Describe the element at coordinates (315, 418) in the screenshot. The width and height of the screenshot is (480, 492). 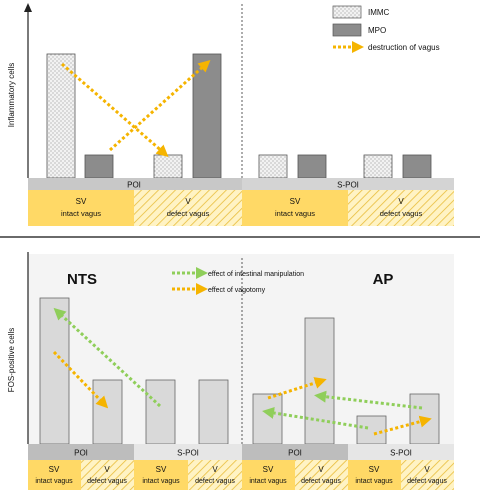
I see `ap-manipulation-arrow-sv` at that location.